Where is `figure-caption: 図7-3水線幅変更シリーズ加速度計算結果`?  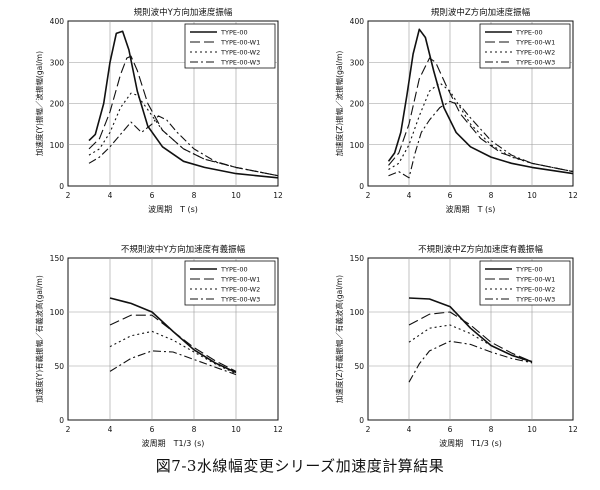
figure-caption: 図7-3水線幅変更シリーズ加速度計算結果 is located at coordinates (300, 466).